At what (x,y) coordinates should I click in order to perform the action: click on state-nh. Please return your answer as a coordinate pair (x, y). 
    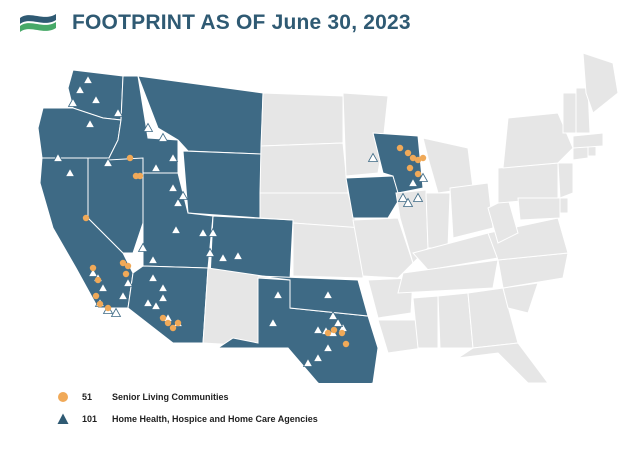
    Looking at the image, I should click on (583, 110).